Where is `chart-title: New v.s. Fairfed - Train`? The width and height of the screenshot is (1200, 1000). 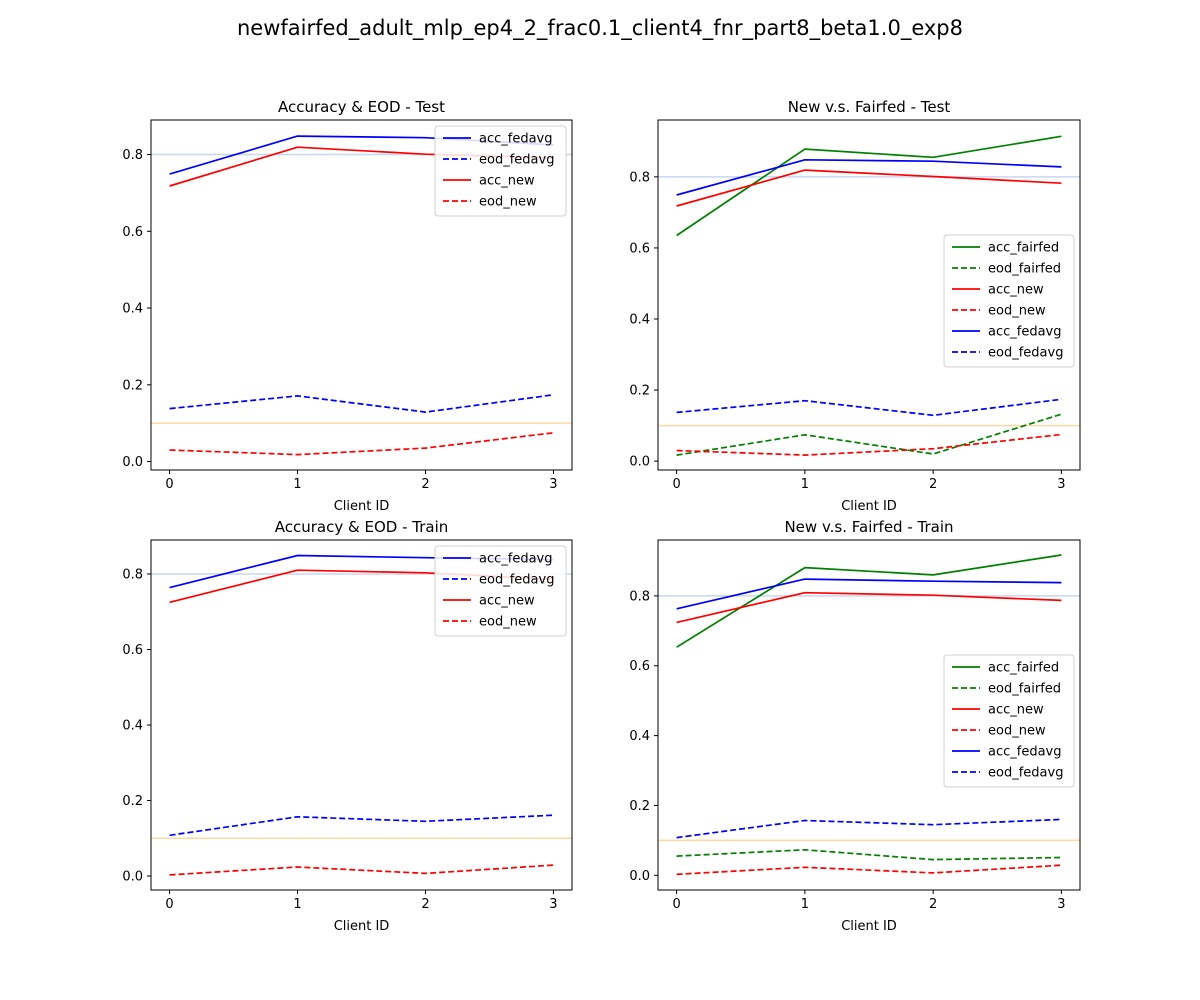
chart-title: New v.s. Fairfed - Train is located at coordinates (868, 527).